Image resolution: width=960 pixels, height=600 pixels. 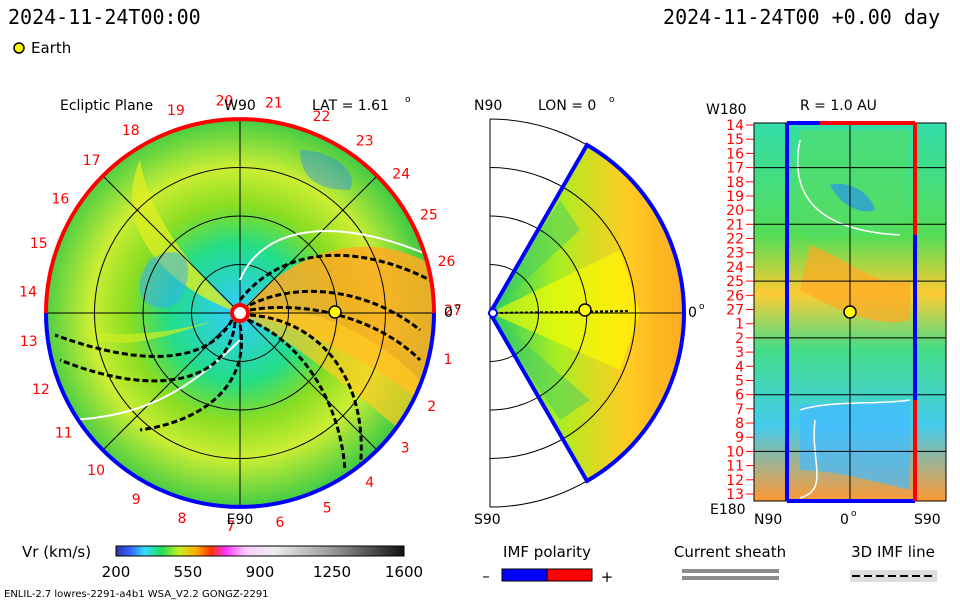 What do you see at coordinates (486, 576) in the screenshot?
I see `imf-polarity-minus: –` at bounding box center [486, 576].